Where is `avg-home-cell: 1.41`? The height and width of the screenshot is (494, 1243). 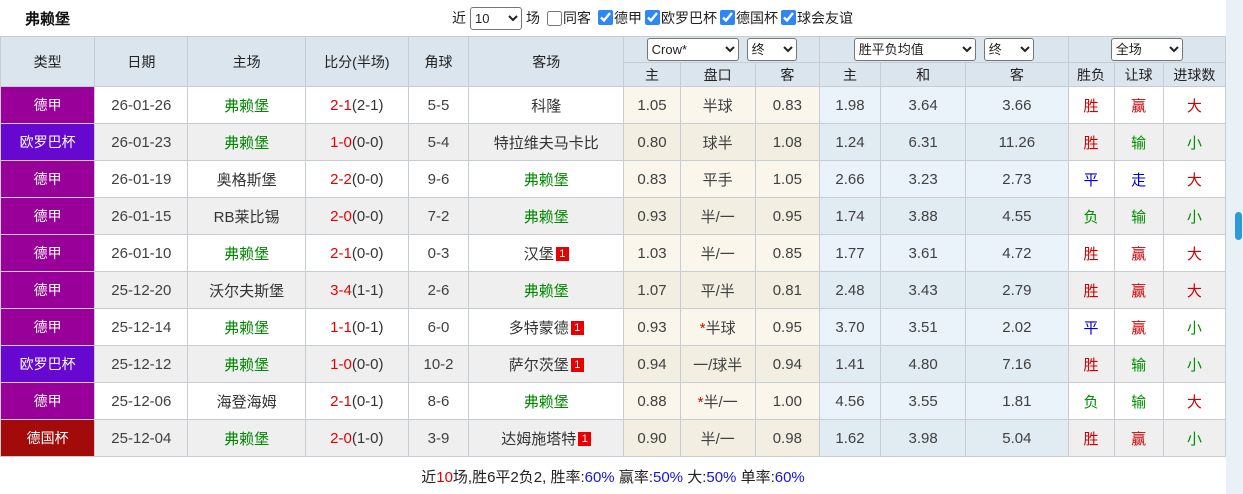 avg-home-cell: 1.41 is located at coordinates (850, 364).